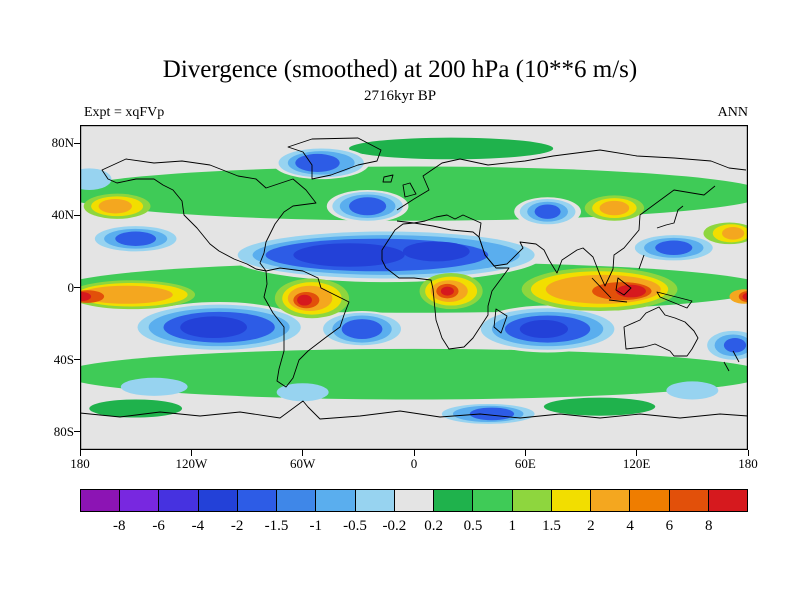 The height and width of the screenshot is (600, 800). Describe the element at coordinates (669, 526) in the screenshot. I see `colorbar-level-label: 6` at that location.